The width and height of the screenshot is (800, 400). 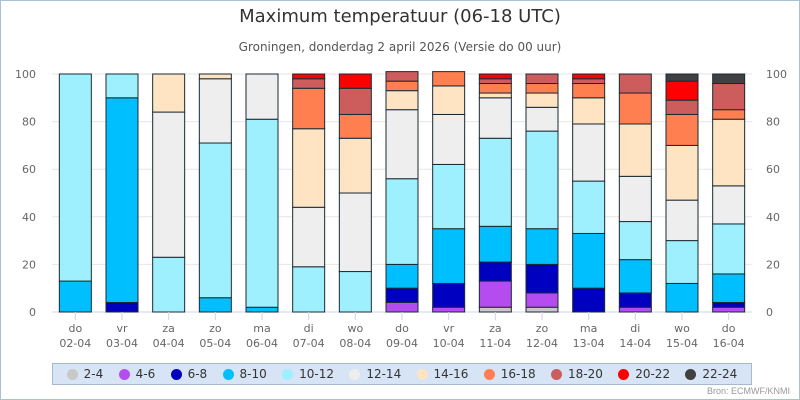 What do you see at coordinates (769, 312) in the screenshot?
I see `y-tick-label-right: 0` at bounding box center [769, 312].